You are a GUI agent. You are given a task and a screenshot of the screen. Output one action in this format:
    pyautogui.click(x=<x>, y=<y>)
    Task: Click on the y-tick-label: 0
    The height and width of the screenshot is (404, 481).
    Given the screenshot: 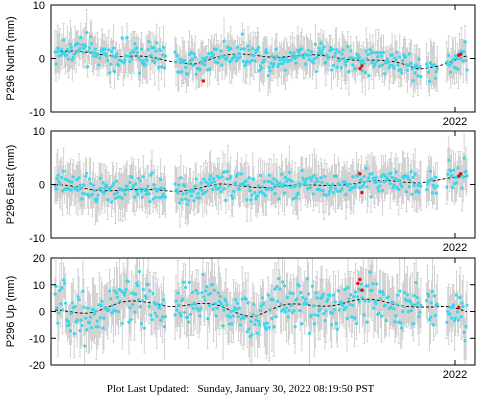 What is the action you would take?
    pyautogui.click(x=42, y=313)
    